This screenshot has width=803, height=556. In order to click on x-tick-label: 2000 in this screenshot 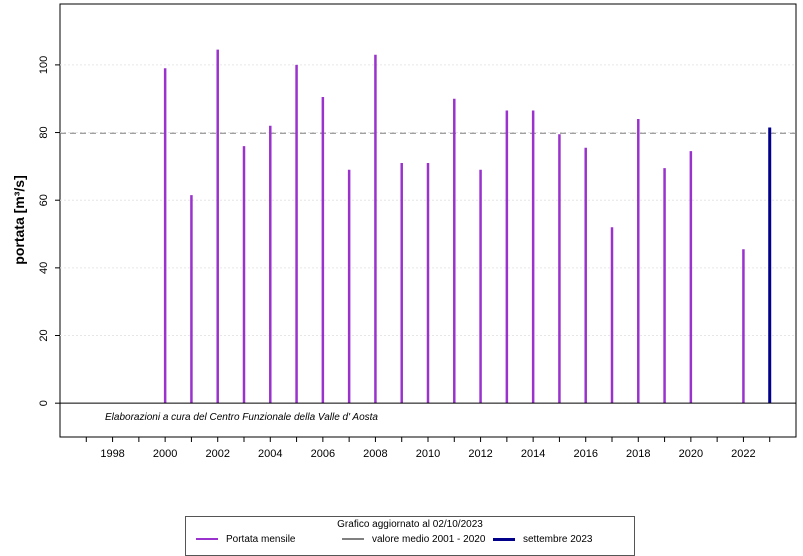, I will do `click(165, 454)`.